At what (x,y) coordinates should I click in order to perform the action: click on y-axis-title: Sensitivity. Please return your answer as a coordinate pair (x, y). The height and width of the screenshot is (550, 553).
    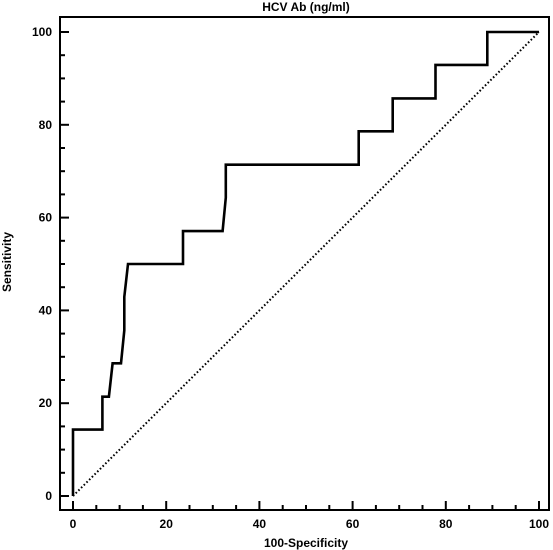
    Looking at the image, I should click on (7, 262).